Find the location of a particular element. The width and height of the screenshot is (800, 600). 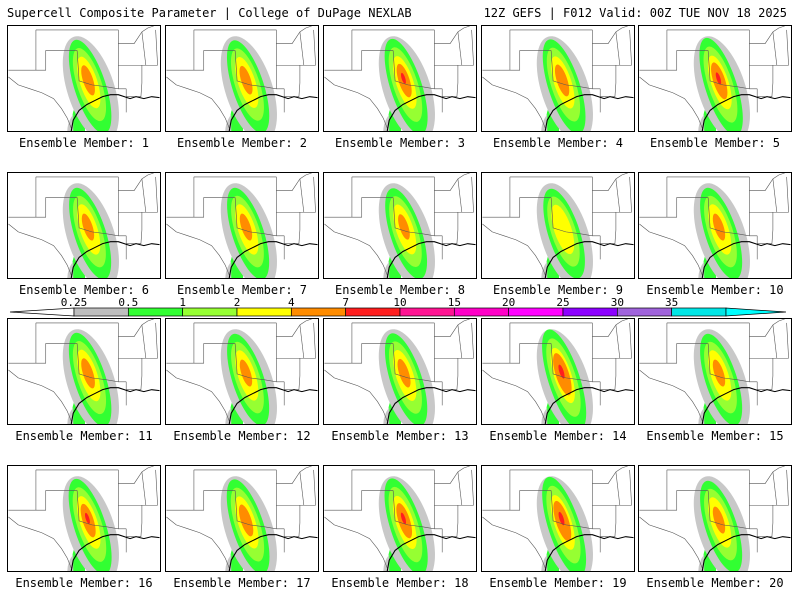

ensemble-member-label: Ensemble Member: 8 is located at coordinates (400, 290).